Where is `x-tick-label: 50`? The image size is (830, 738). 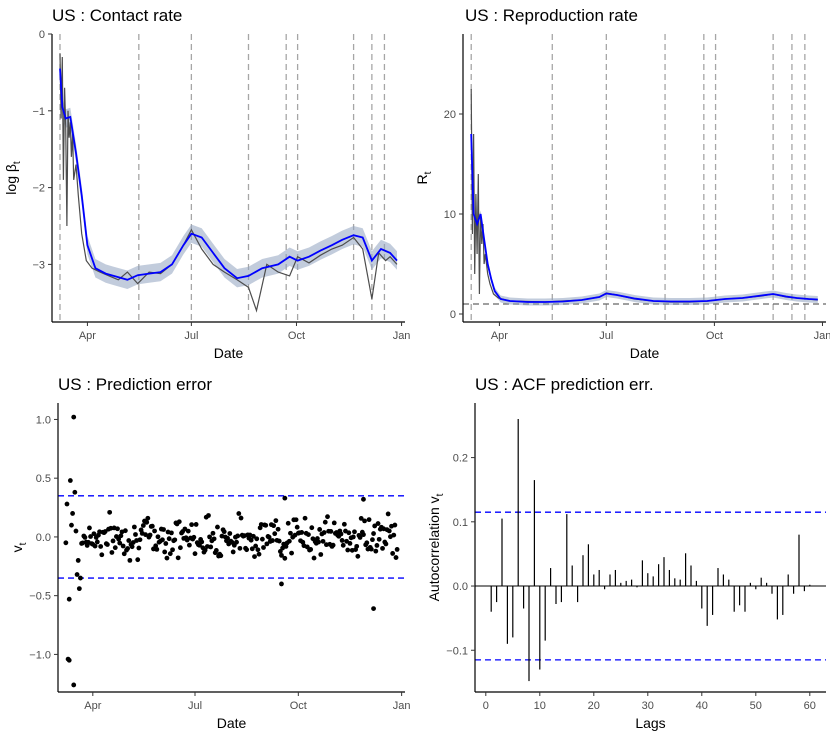 x-tick-label: 50 is located at coordinates (756, 706).